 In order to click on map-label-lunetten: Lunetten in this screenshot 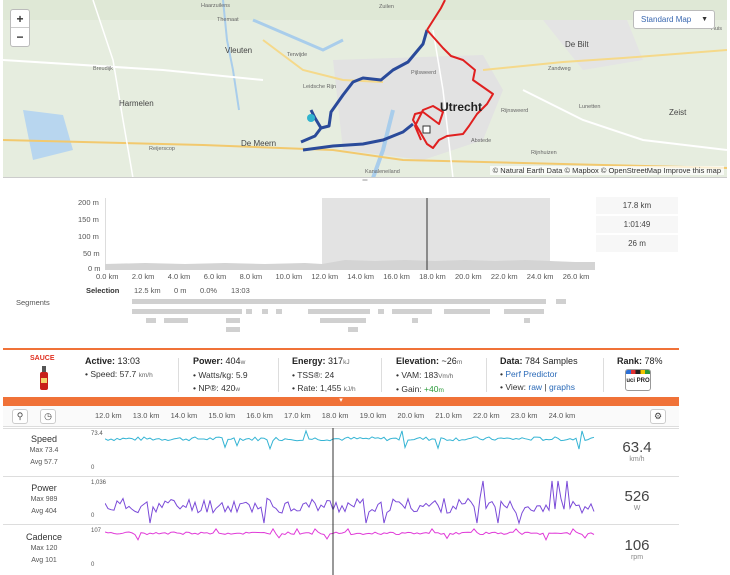, I will do `click(590, 107)`.